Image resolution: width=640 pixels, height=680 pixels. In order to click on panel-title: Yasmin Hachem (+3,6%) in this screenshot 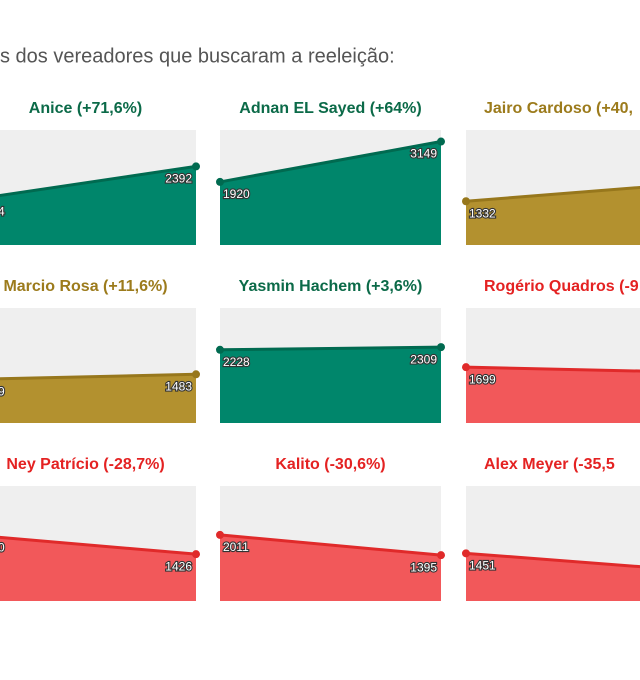, I will do `click(331, 286)`.